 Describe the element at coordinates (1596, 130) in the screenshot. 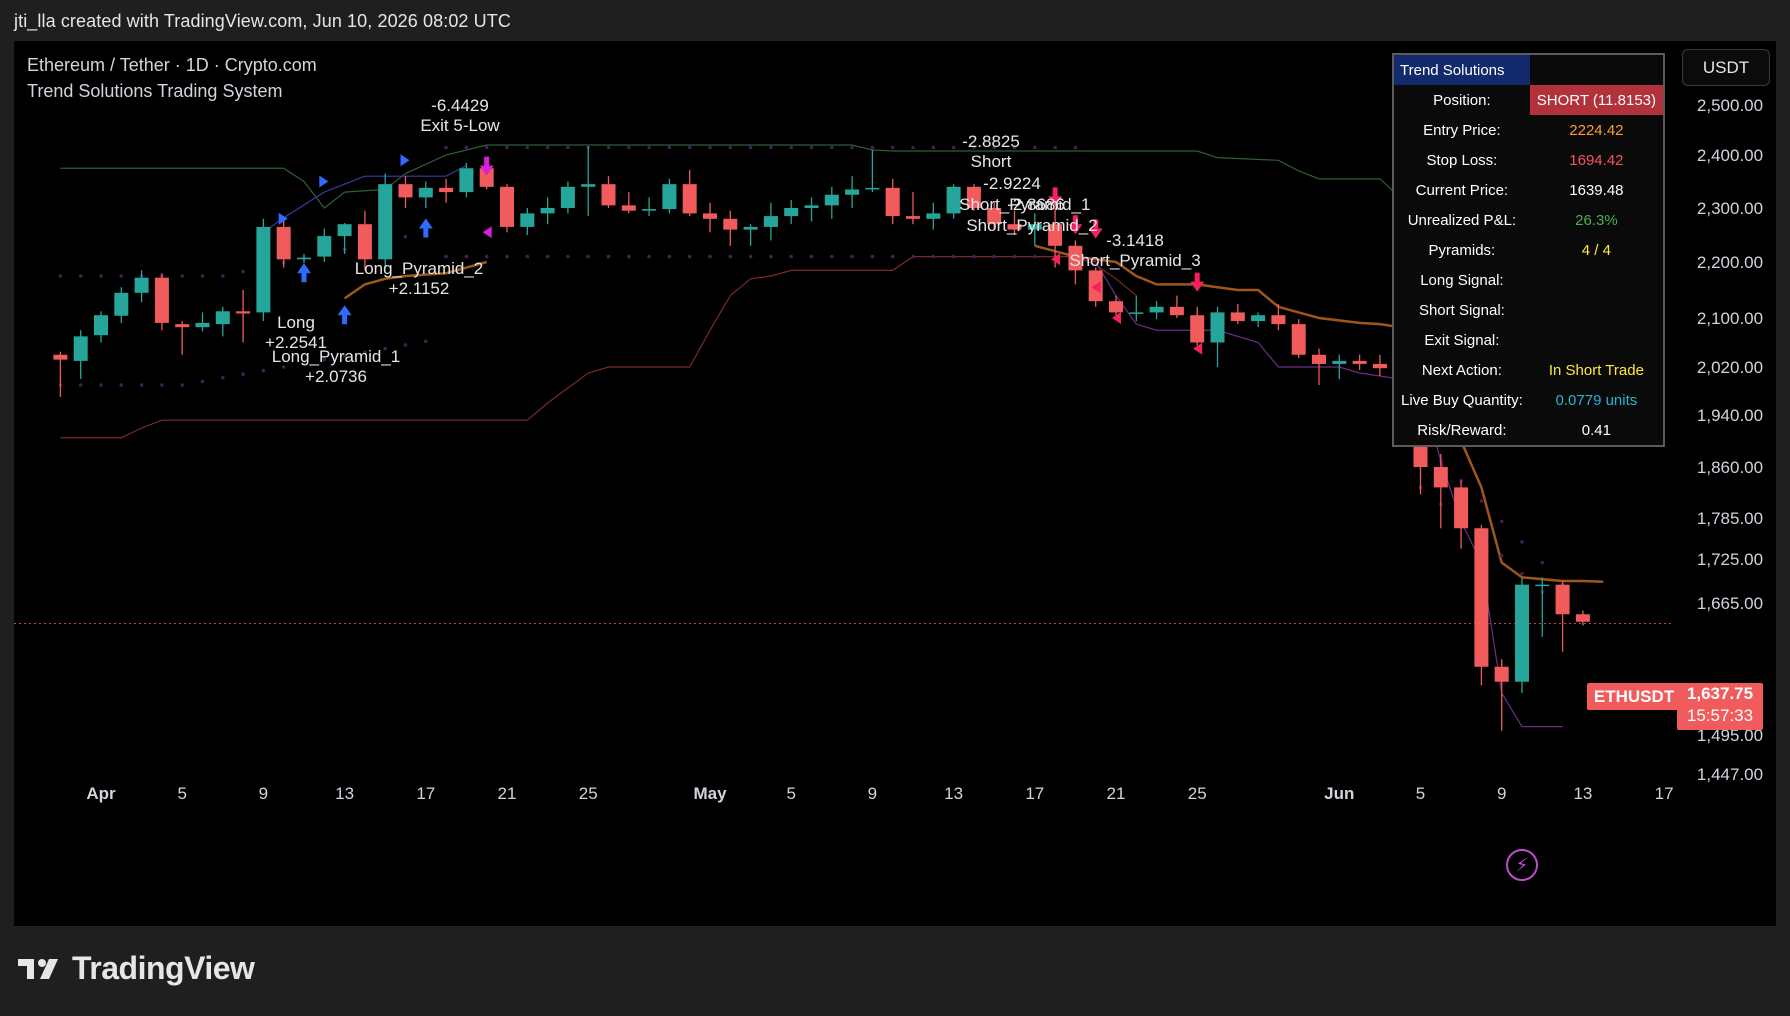

I see `panel-row-value: 2224.42` at that location.